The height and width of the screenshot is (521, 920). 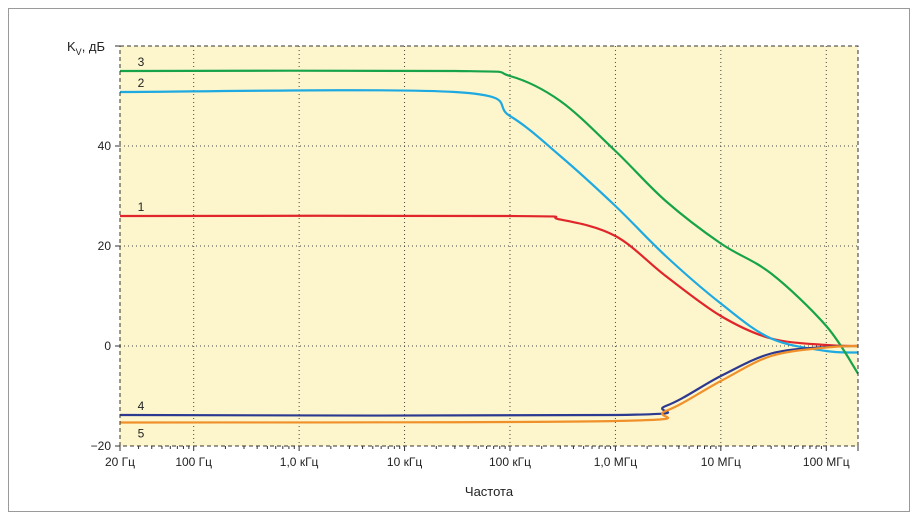 I want to click on x-axis-label: Частота, so click(x=489, y=491).